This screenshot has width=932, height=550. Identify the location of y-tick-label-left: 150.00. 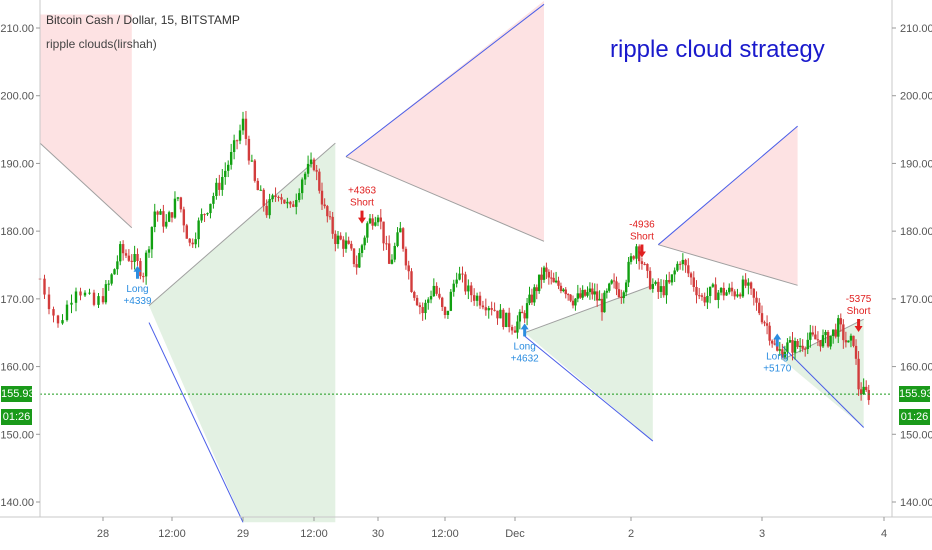
(17, 435).